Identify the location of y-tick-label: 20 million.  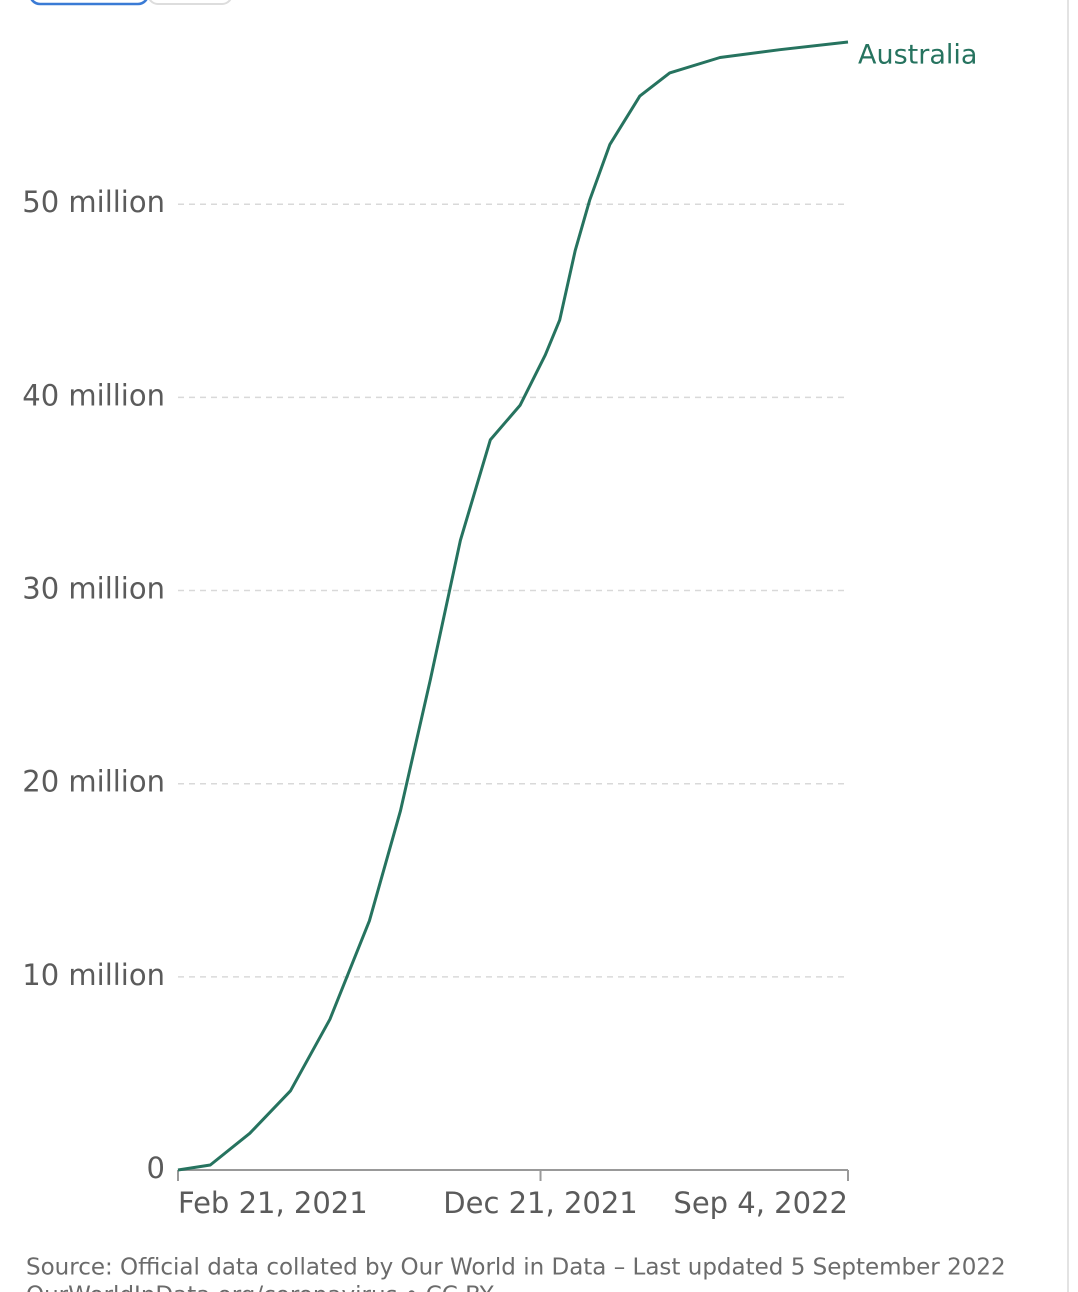
(93, 782).